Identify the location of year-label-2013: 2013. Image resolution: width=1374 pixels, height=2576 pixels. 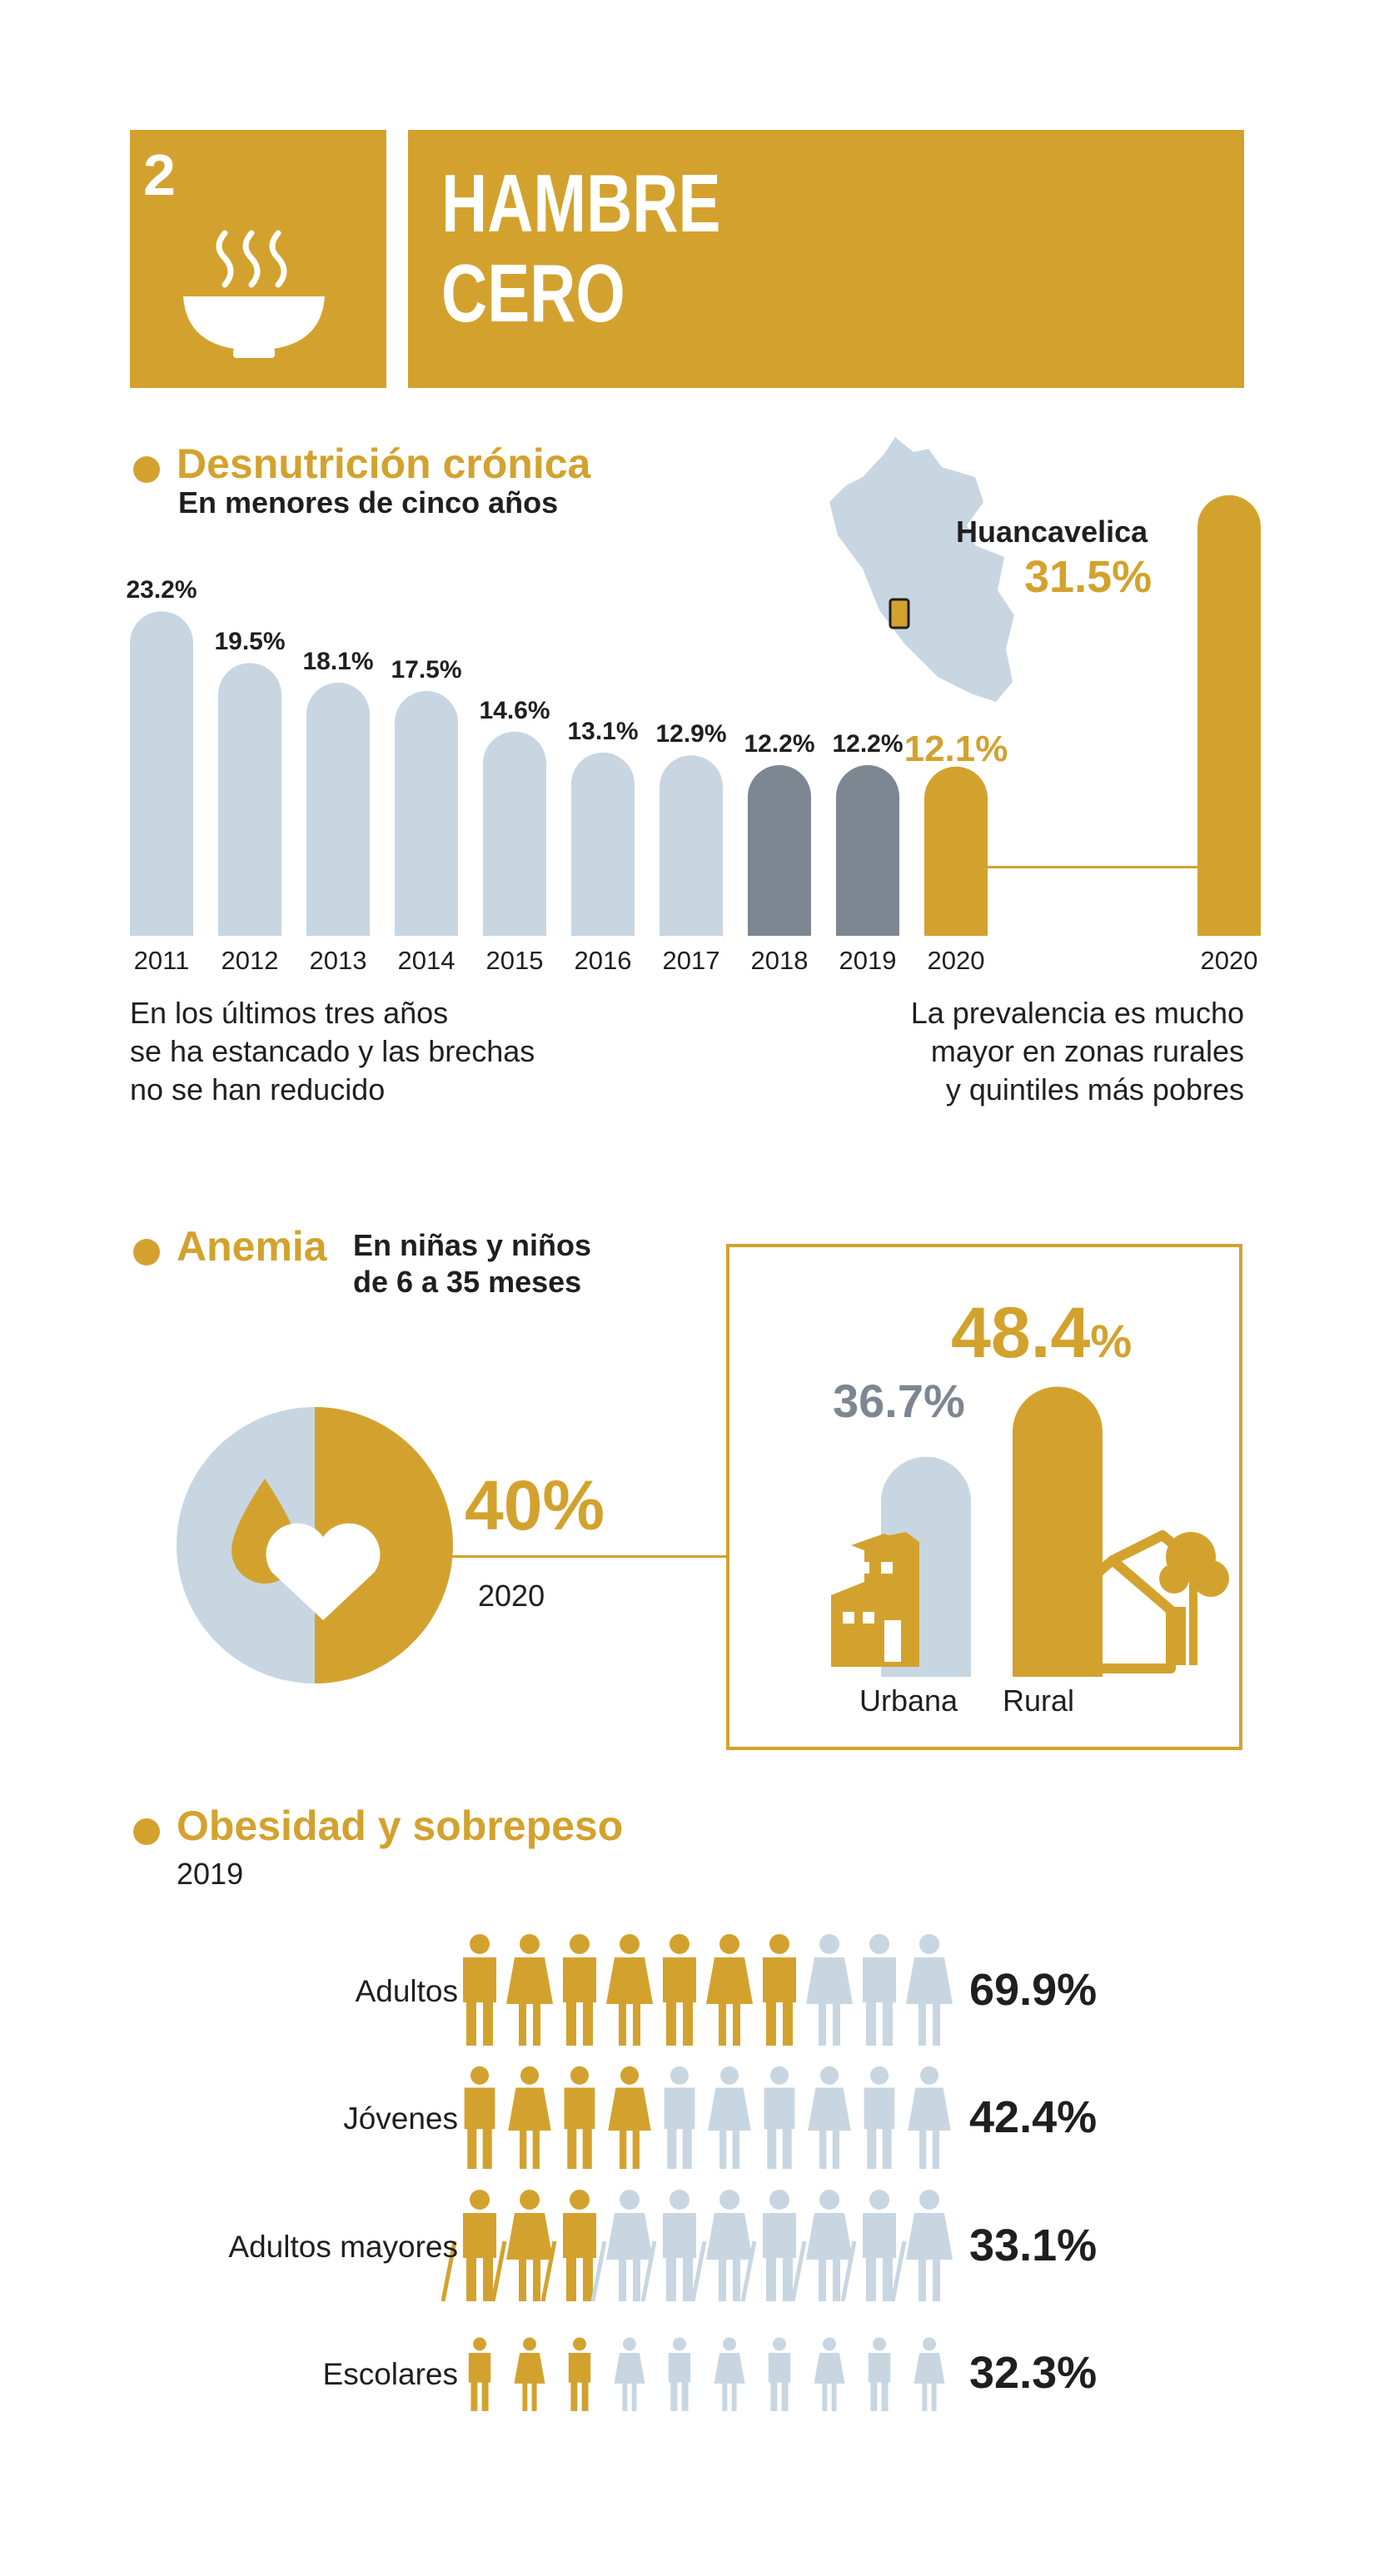
(338, 960).